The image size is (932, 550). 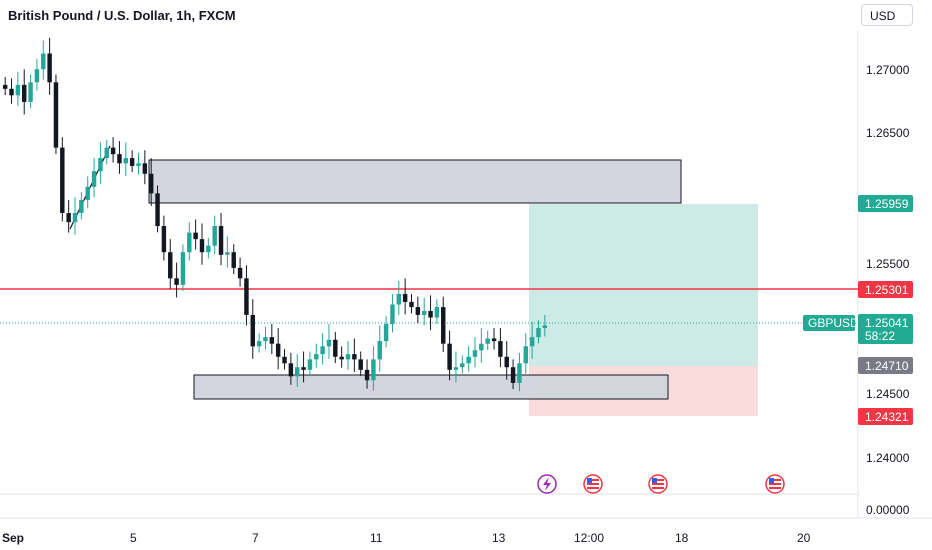 What do you see at coordinates (431, 387) in the screenshot?
I see `lower-demand-zone` at bounding box center [431, 387].